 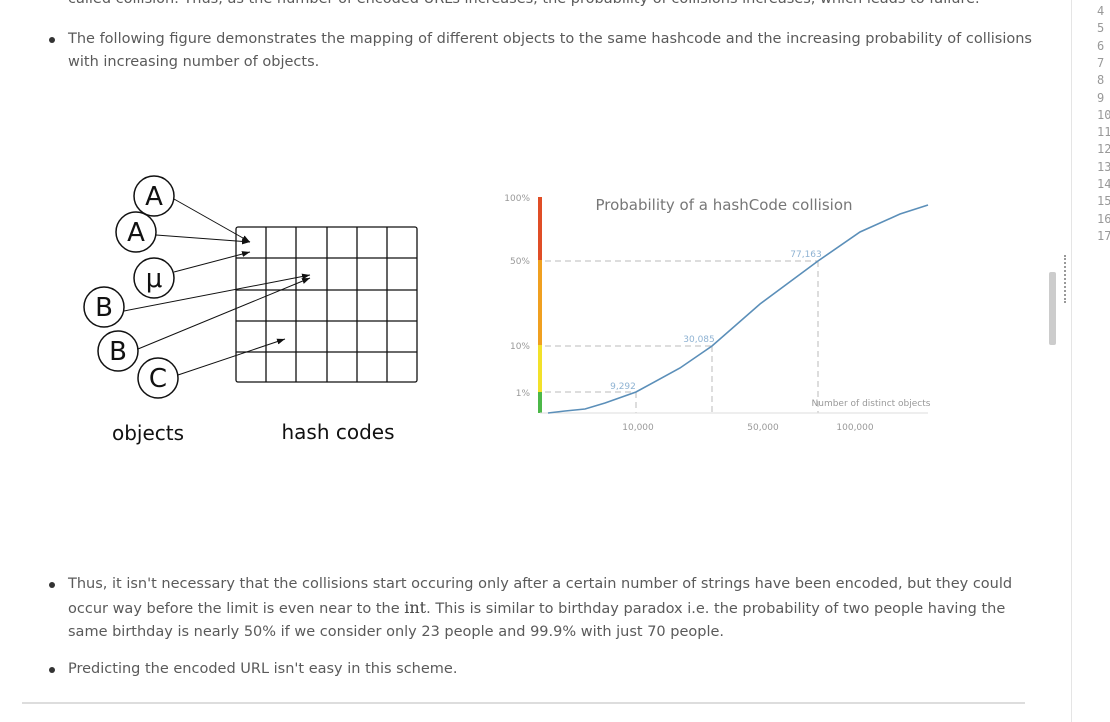 I want to click on y-label: 50%, so click(x=520, y=262).